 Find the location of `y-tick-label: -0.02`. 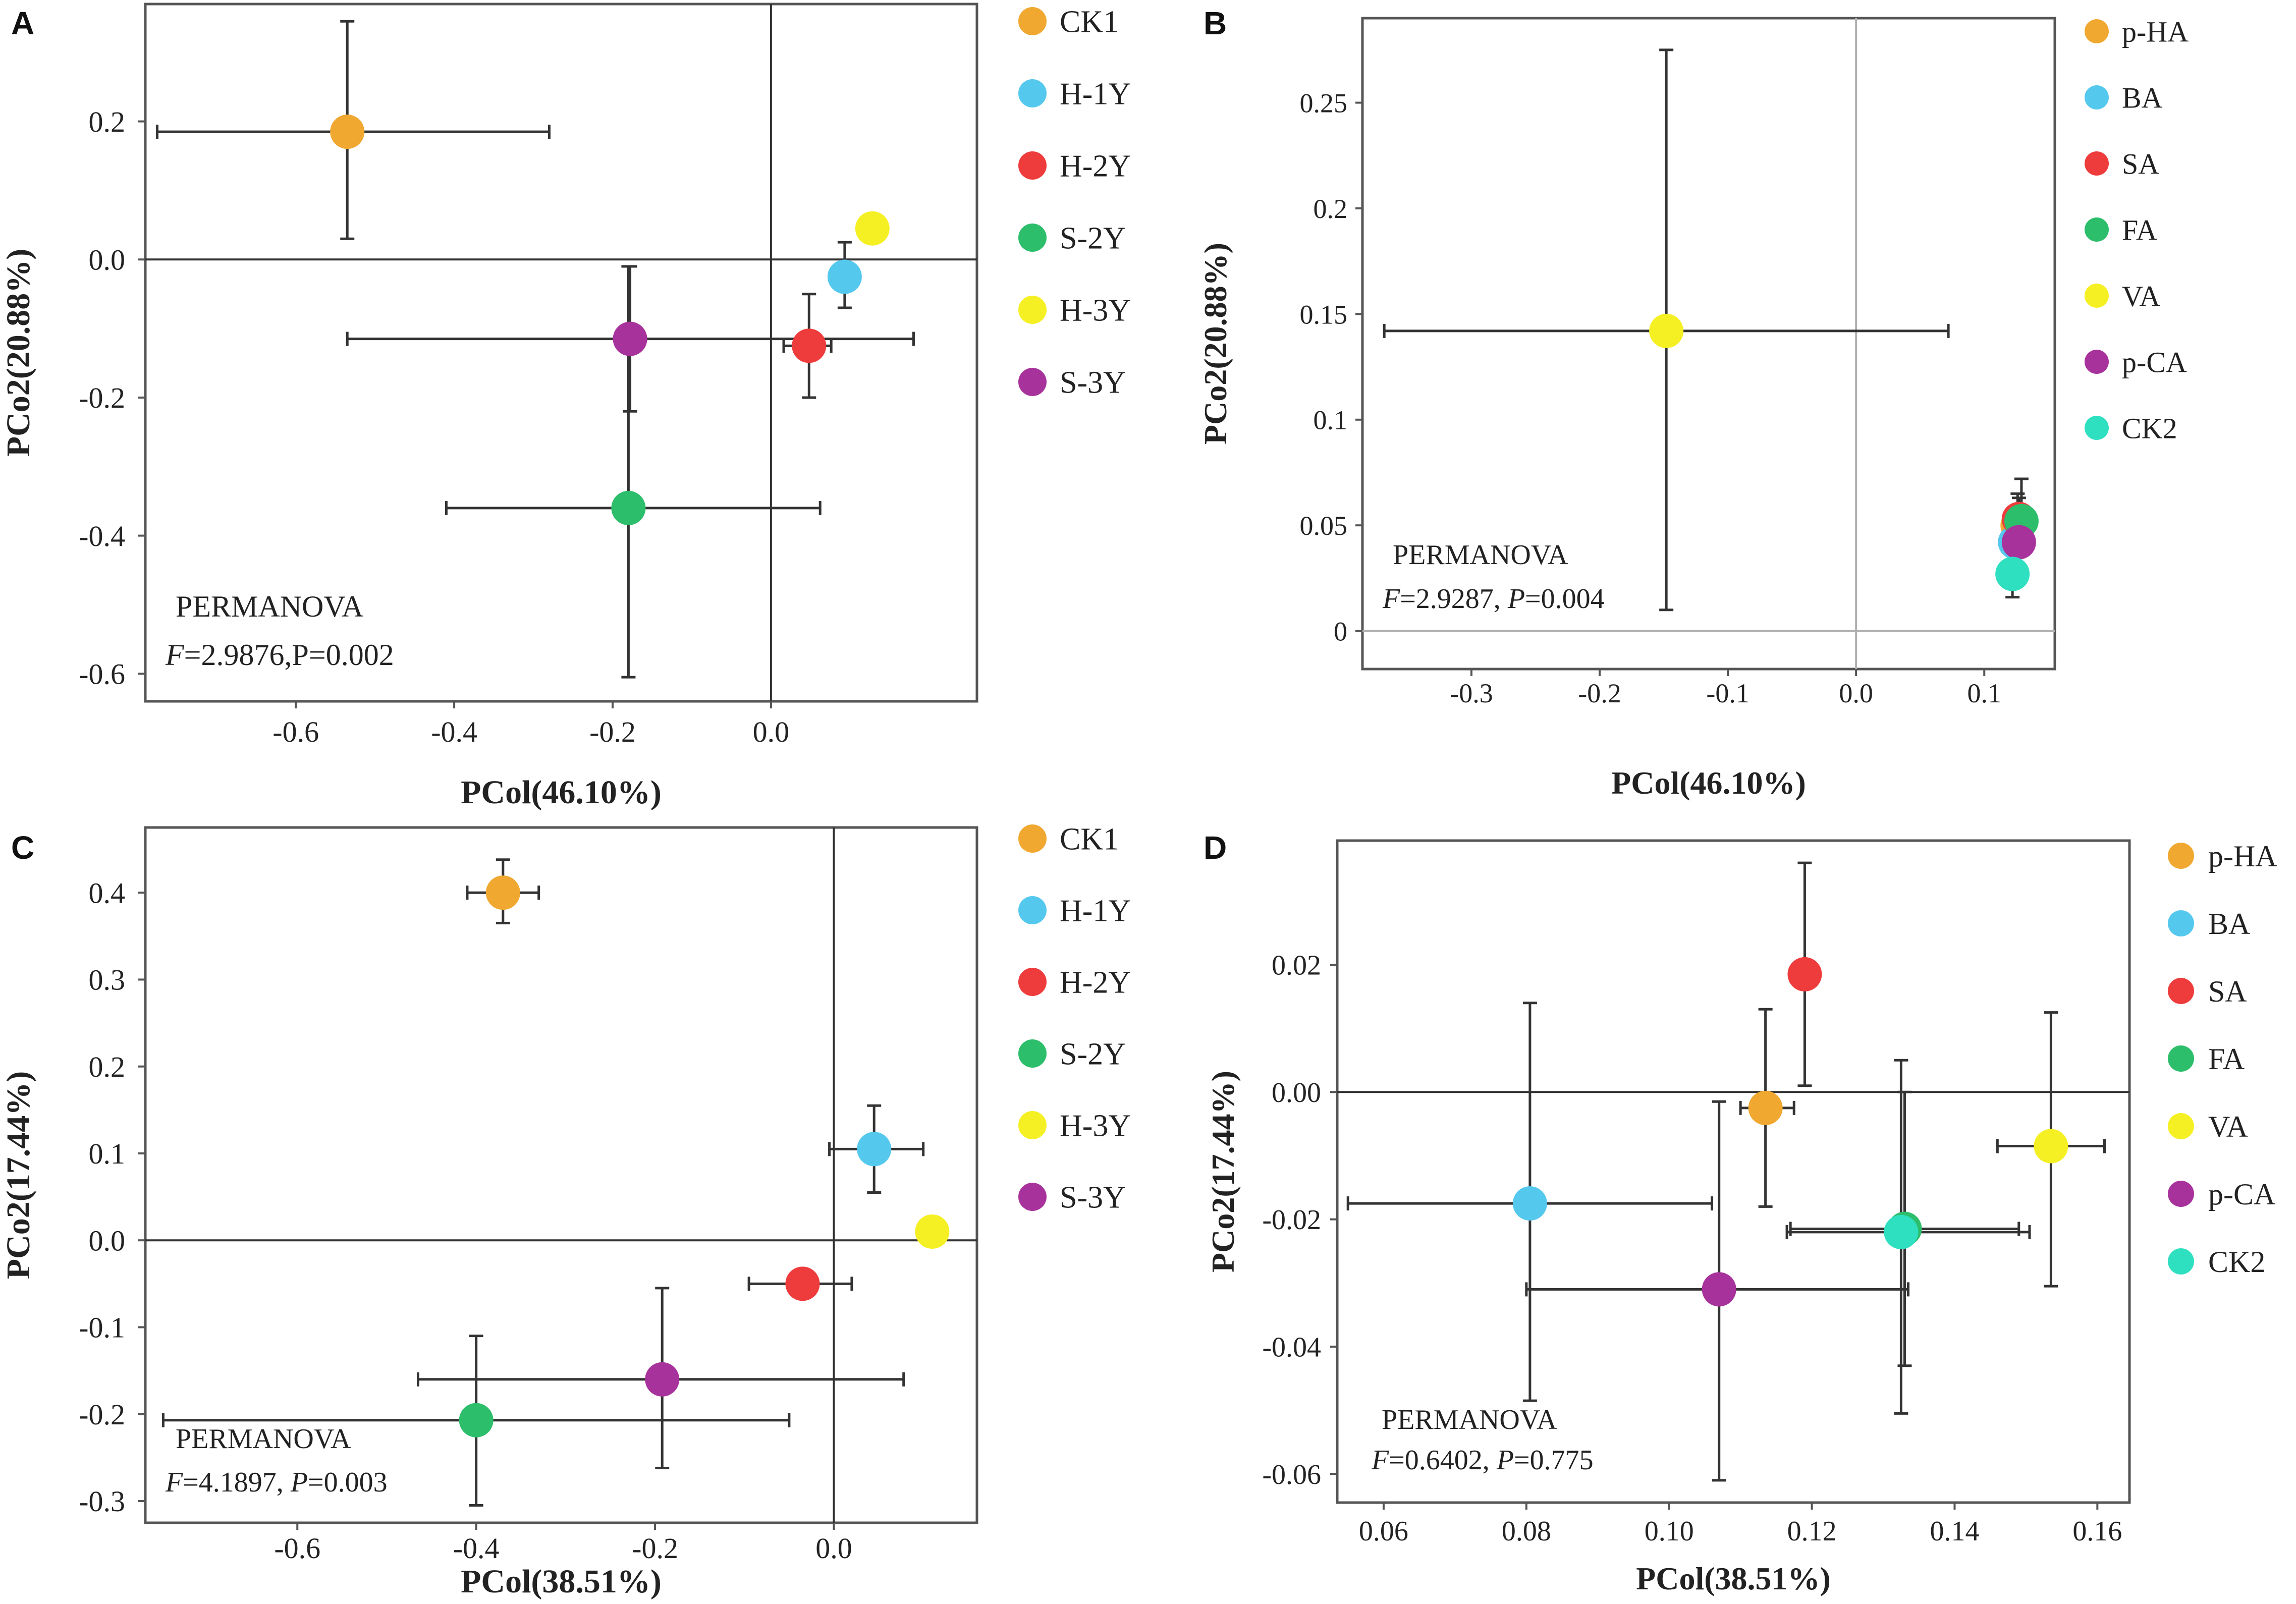

y-tick-label: -0.02 is located at coordinates (1291, 1220).